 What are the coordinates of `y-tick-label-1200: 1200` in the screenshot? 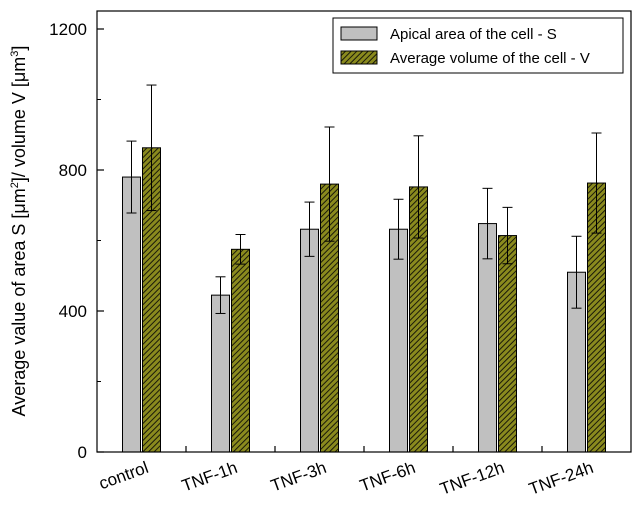 It's located at (68, 29).